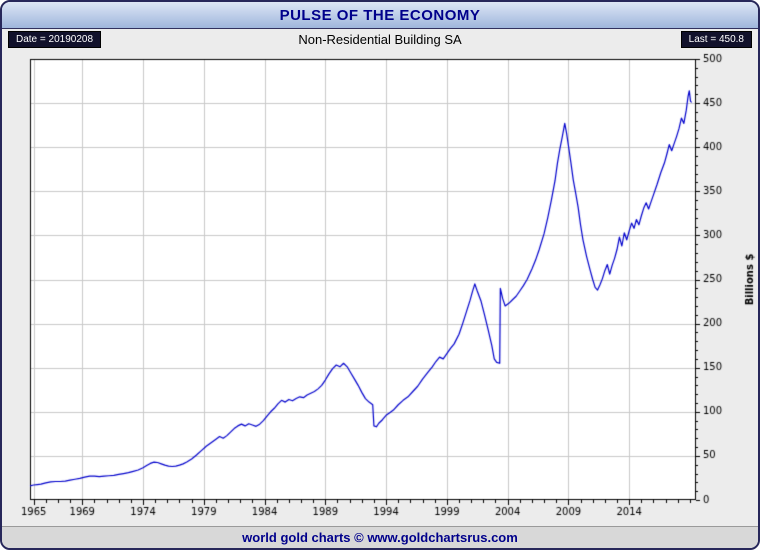 The width and height of the screenshot is (760, 550). I want to click on title-bar: PULSE OF THE ECONOMY, so click(380, 15).